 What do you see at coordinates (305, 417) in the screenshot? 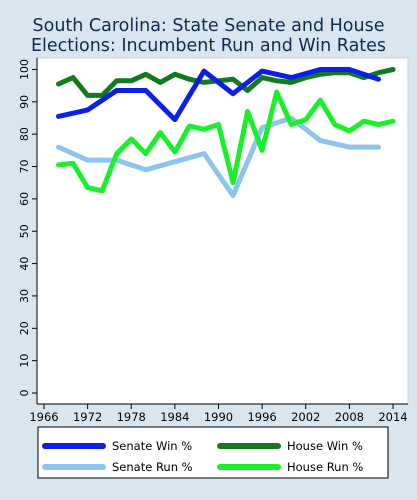
I see `x-tick-label: 2002` at bounding box center [305, 417].